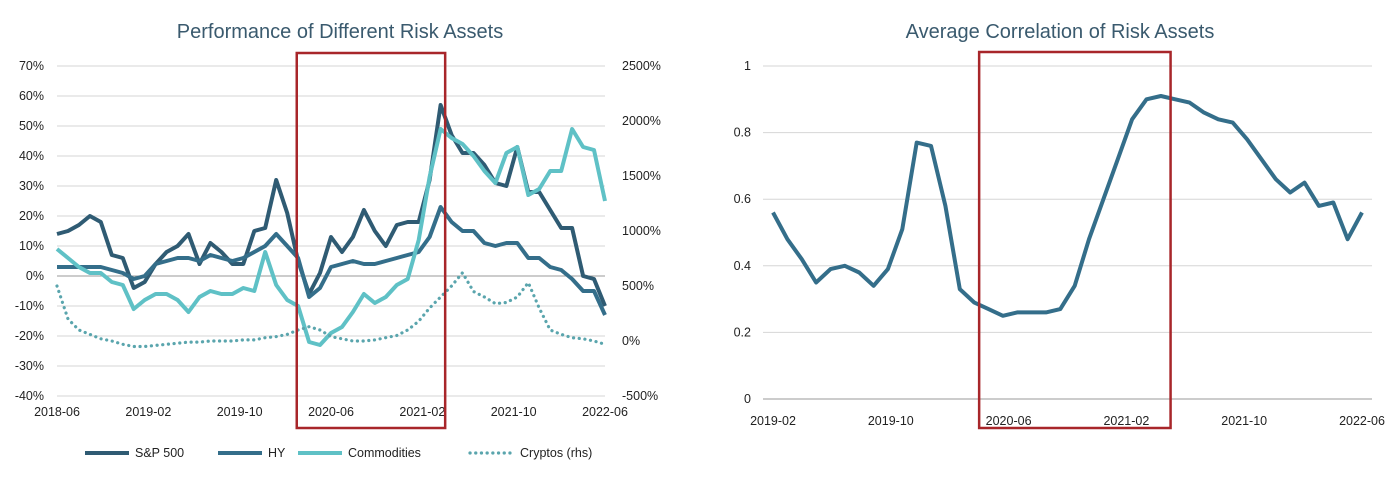 This screenshot has width=1400, height=479. What do you see at coordinates (747, 66) in the screenshot?
I see `y-tick-label: 1` at bounding box center [747, 66].